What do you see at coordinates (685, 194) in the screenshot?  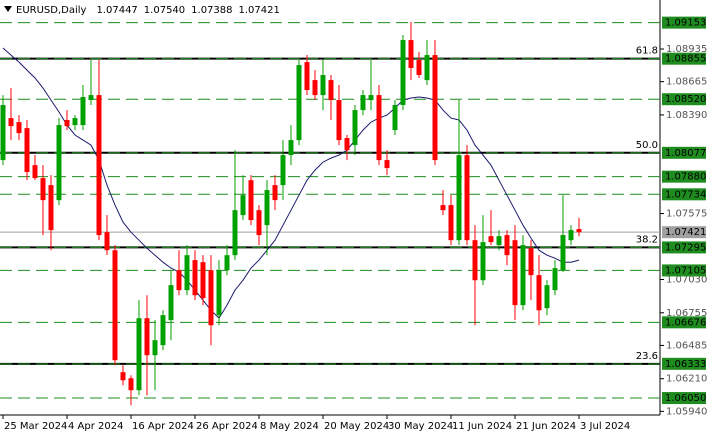 I see `level-label: 1.07734` at bounding box center [685, 194].